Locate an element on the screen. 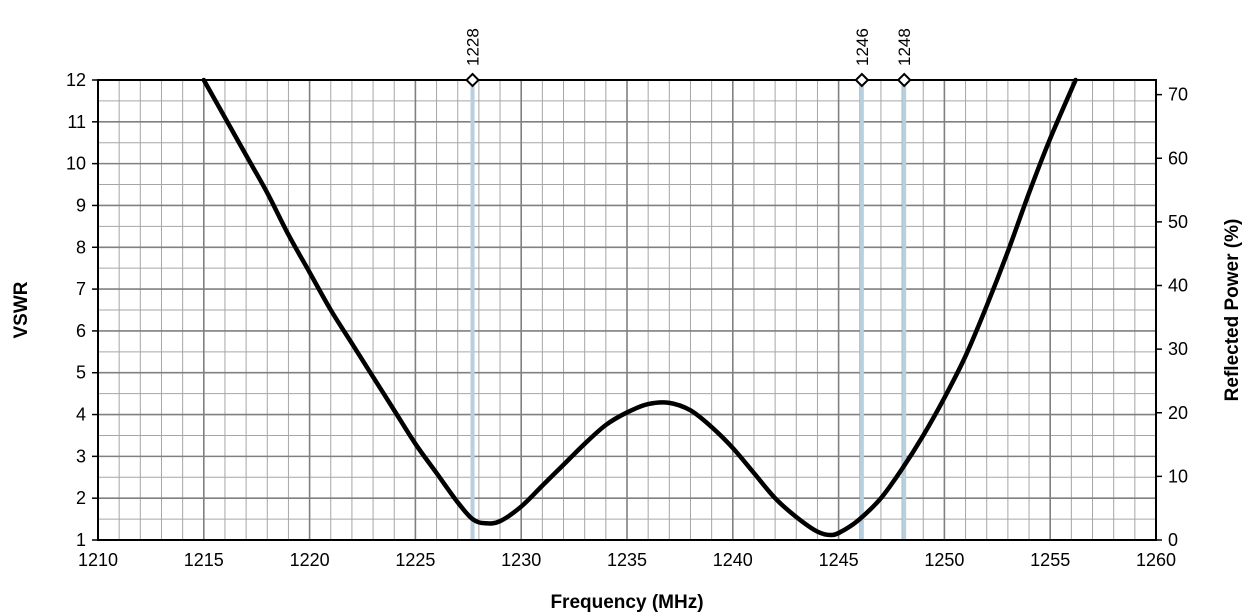 This screenshot has width=1250, height=615. x-tick-label: 1250 is located at coordinates (944, 560).